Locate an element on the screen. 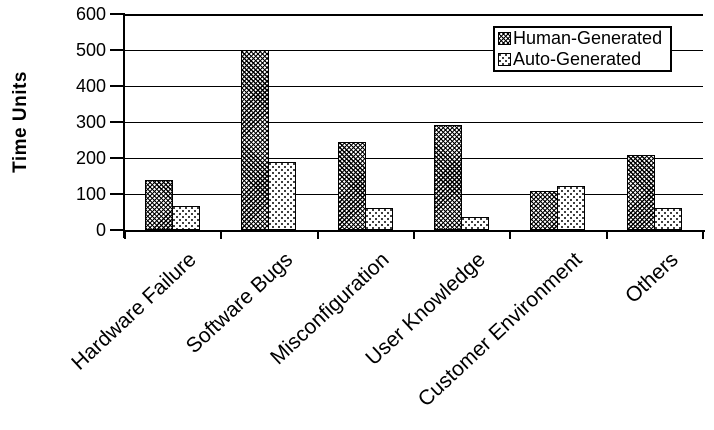 This screenshot has height=430, width=714. y-tick-label-600: 600 is located at coordinates (90, 14).